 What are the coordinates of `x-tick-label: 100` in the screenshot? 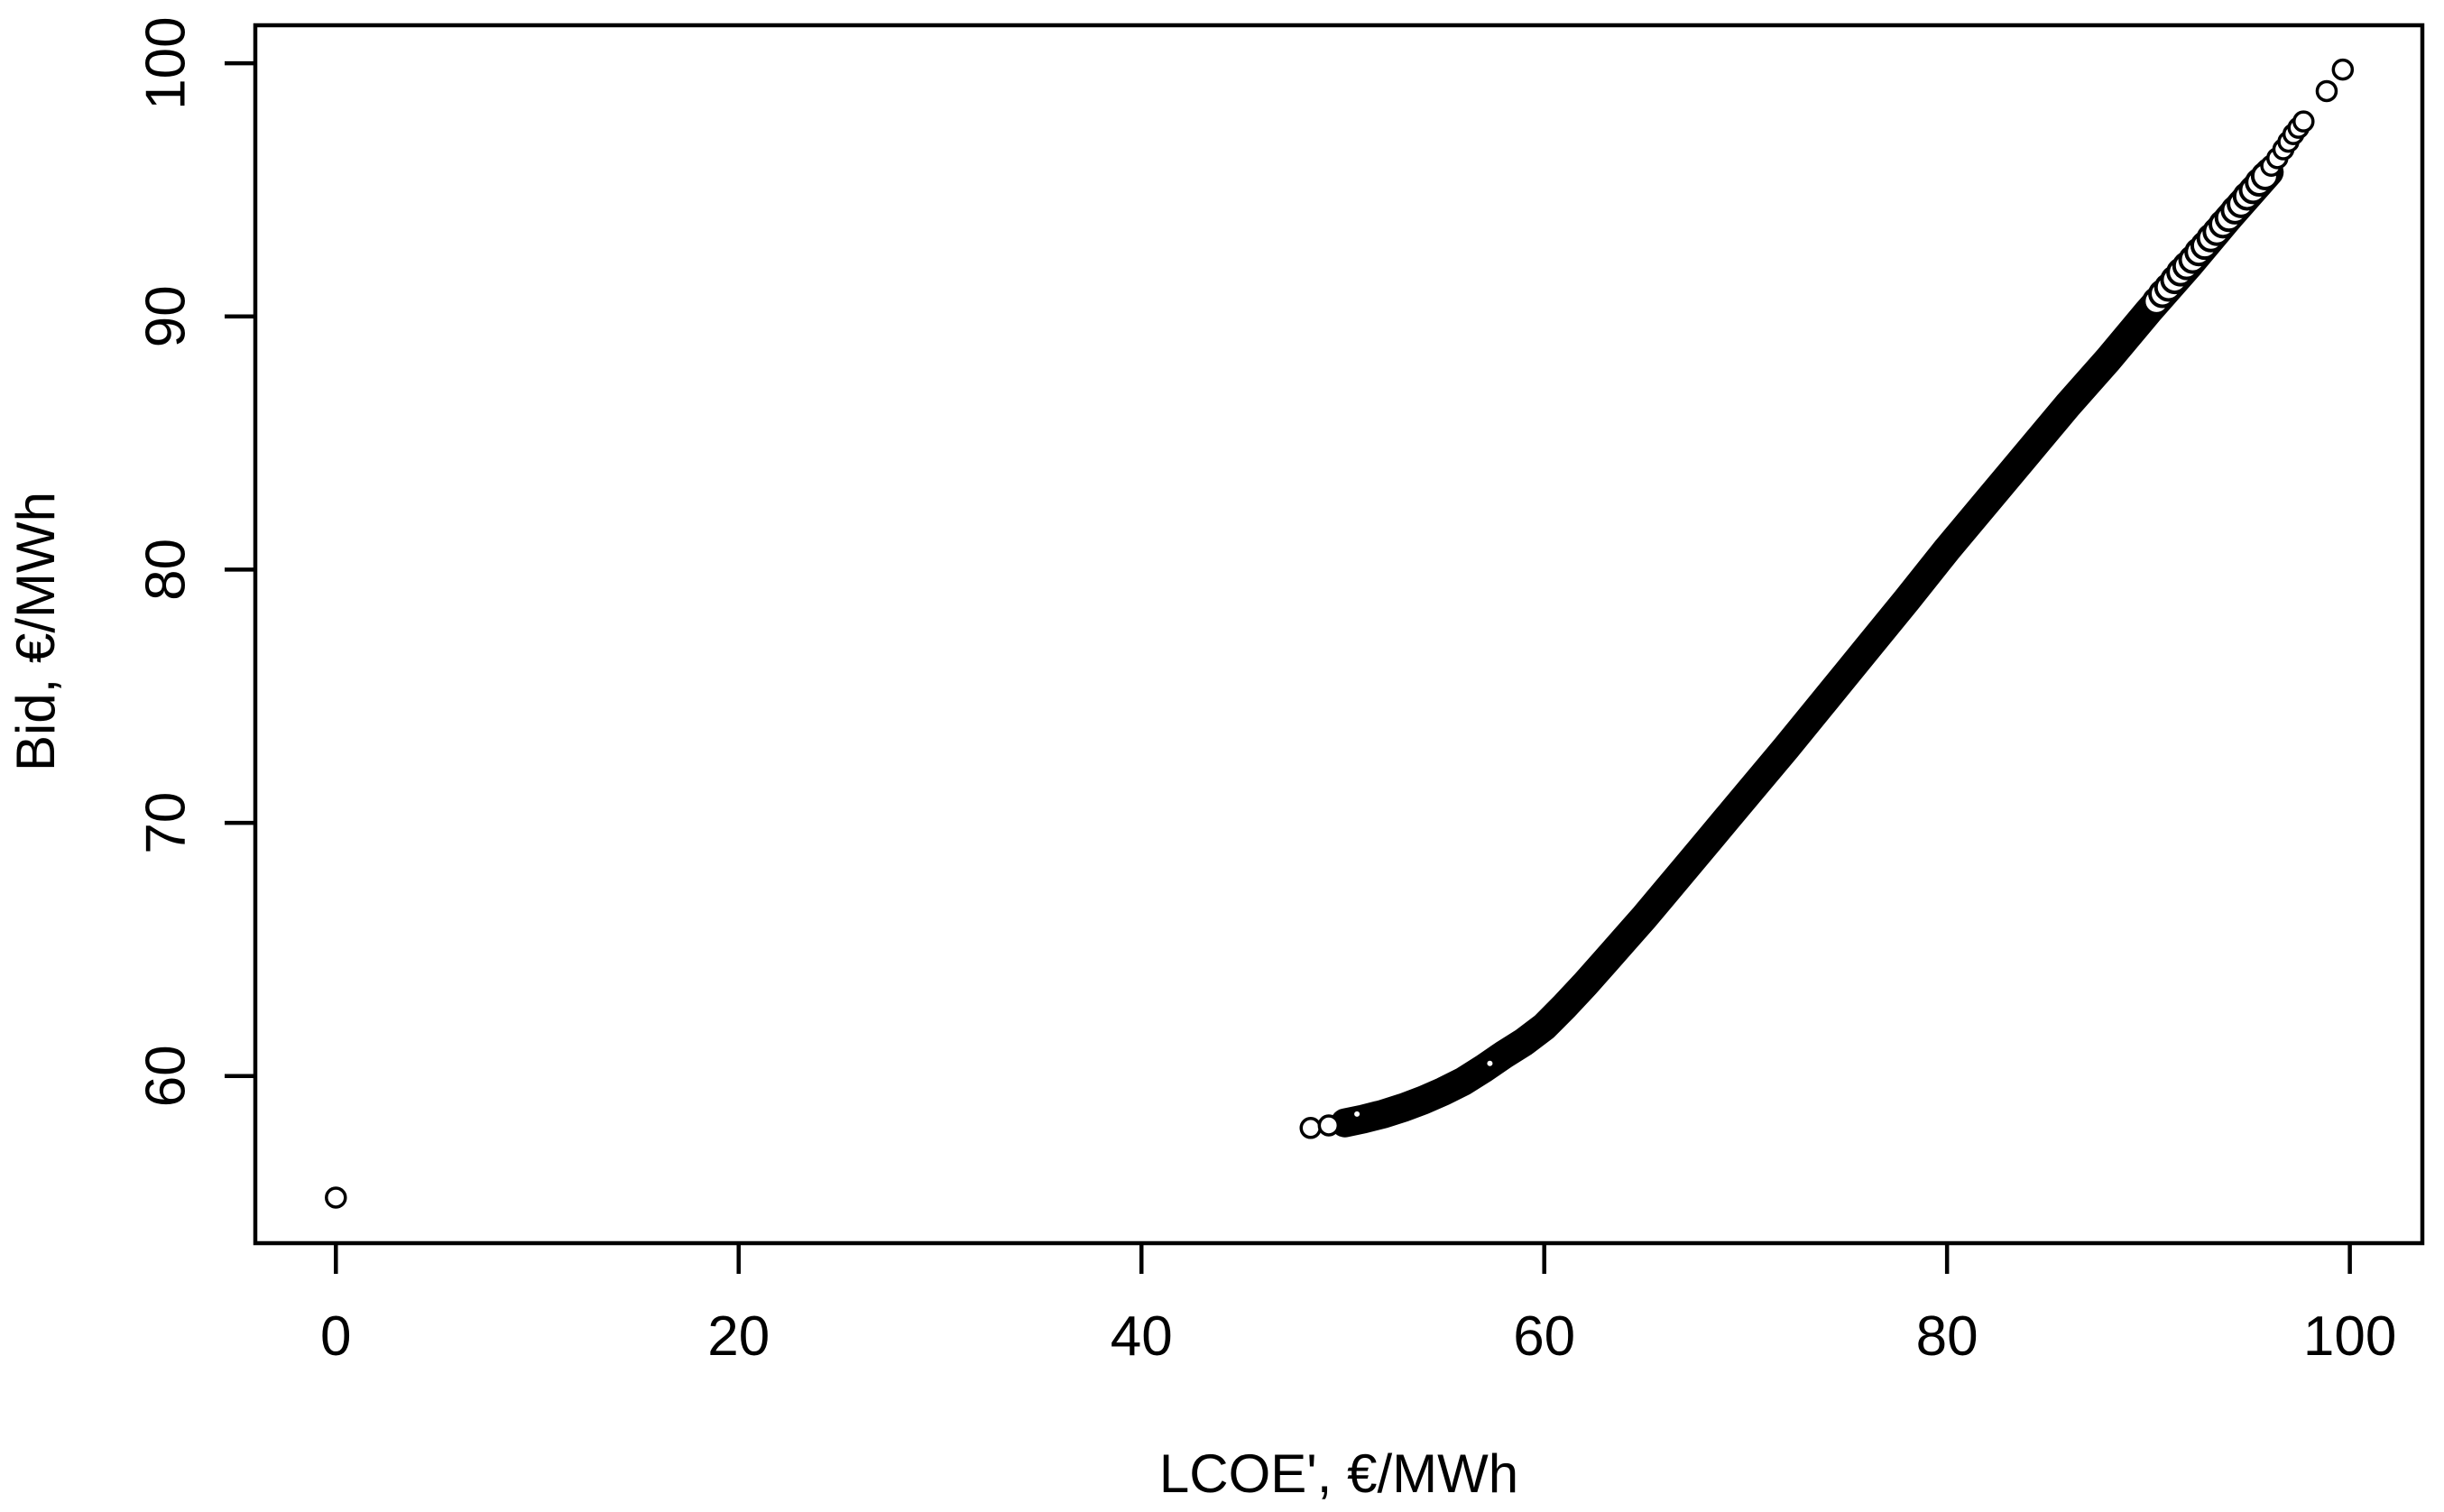 It's located at (2350, 1336).